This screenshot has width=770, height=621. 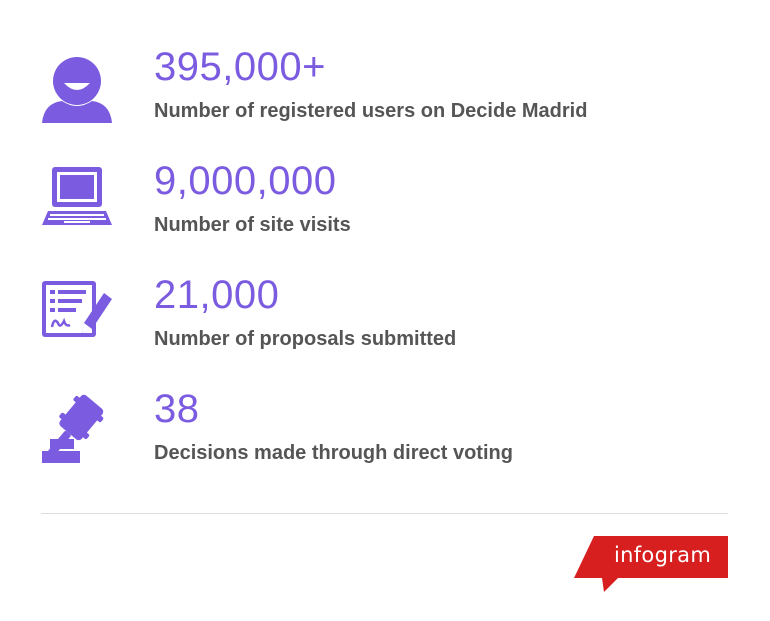 I want to click on infogram-logo: infogram, so click(x=651, y=565).